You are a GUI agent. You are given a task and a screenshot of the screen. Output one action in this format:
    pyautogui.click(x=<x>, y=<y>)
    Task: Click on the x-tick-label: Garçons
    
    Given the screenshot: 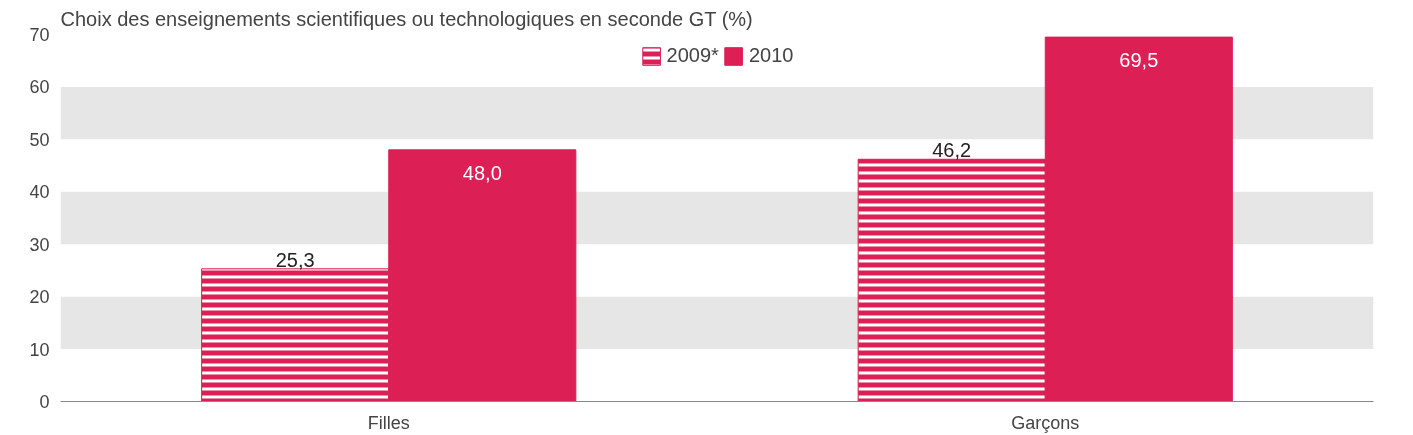 What is the action you would take?
    pyautogui.click(x=1045, y=422)
    